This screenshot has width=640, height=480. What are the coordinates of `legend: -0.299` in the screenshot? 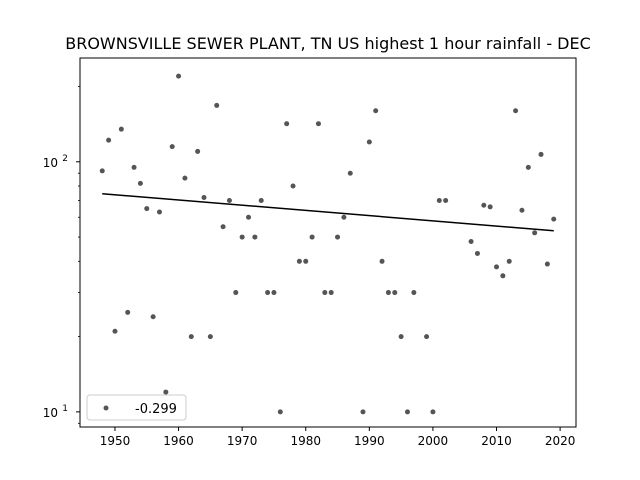 It's located at (136, 407).